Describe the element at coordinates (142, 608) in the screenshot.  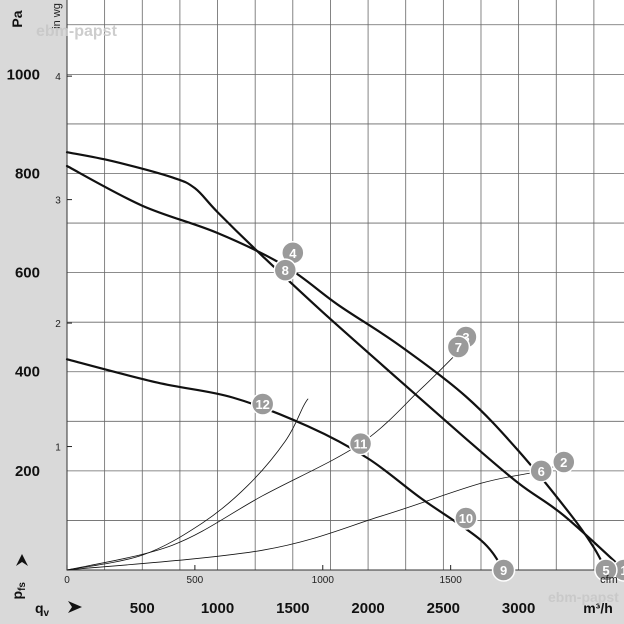
I see `x-tick-label: 500` at that location.